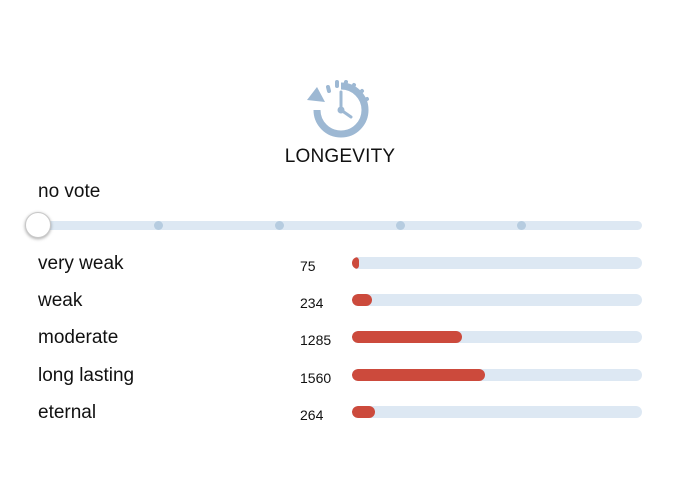 The width and height of the screenshot is (700, 493). I want to click on slider-thumb, so click(38, 225).